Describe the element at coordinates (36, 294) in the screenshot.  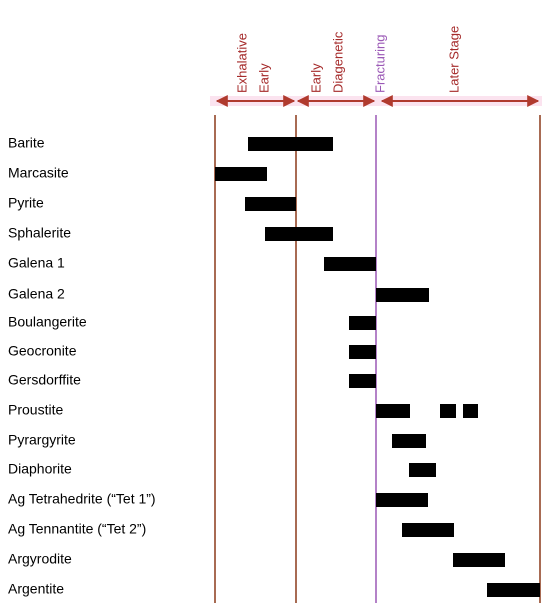
I see `mineral-label: Galena 2` at that location.